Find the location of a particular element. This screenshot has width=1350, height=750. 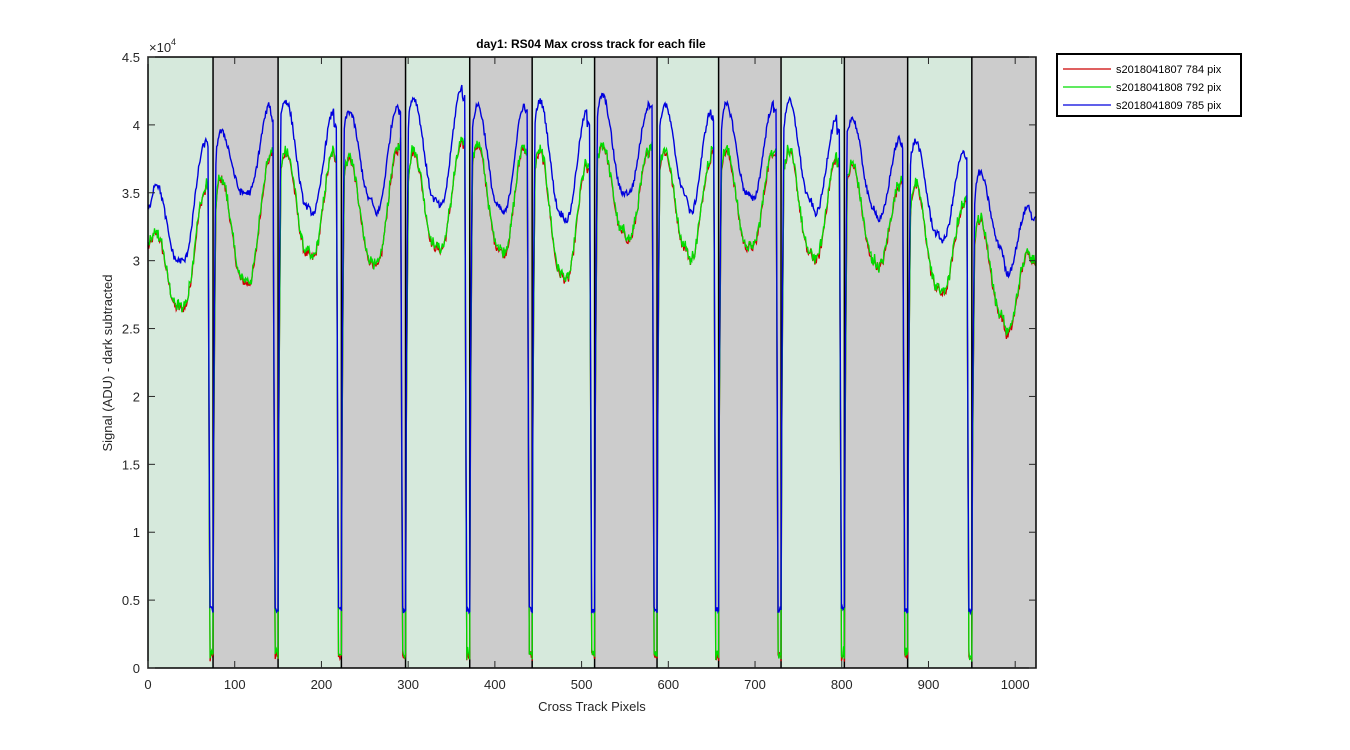

x-tick-label: 900 is located at coordinates (929, 684).